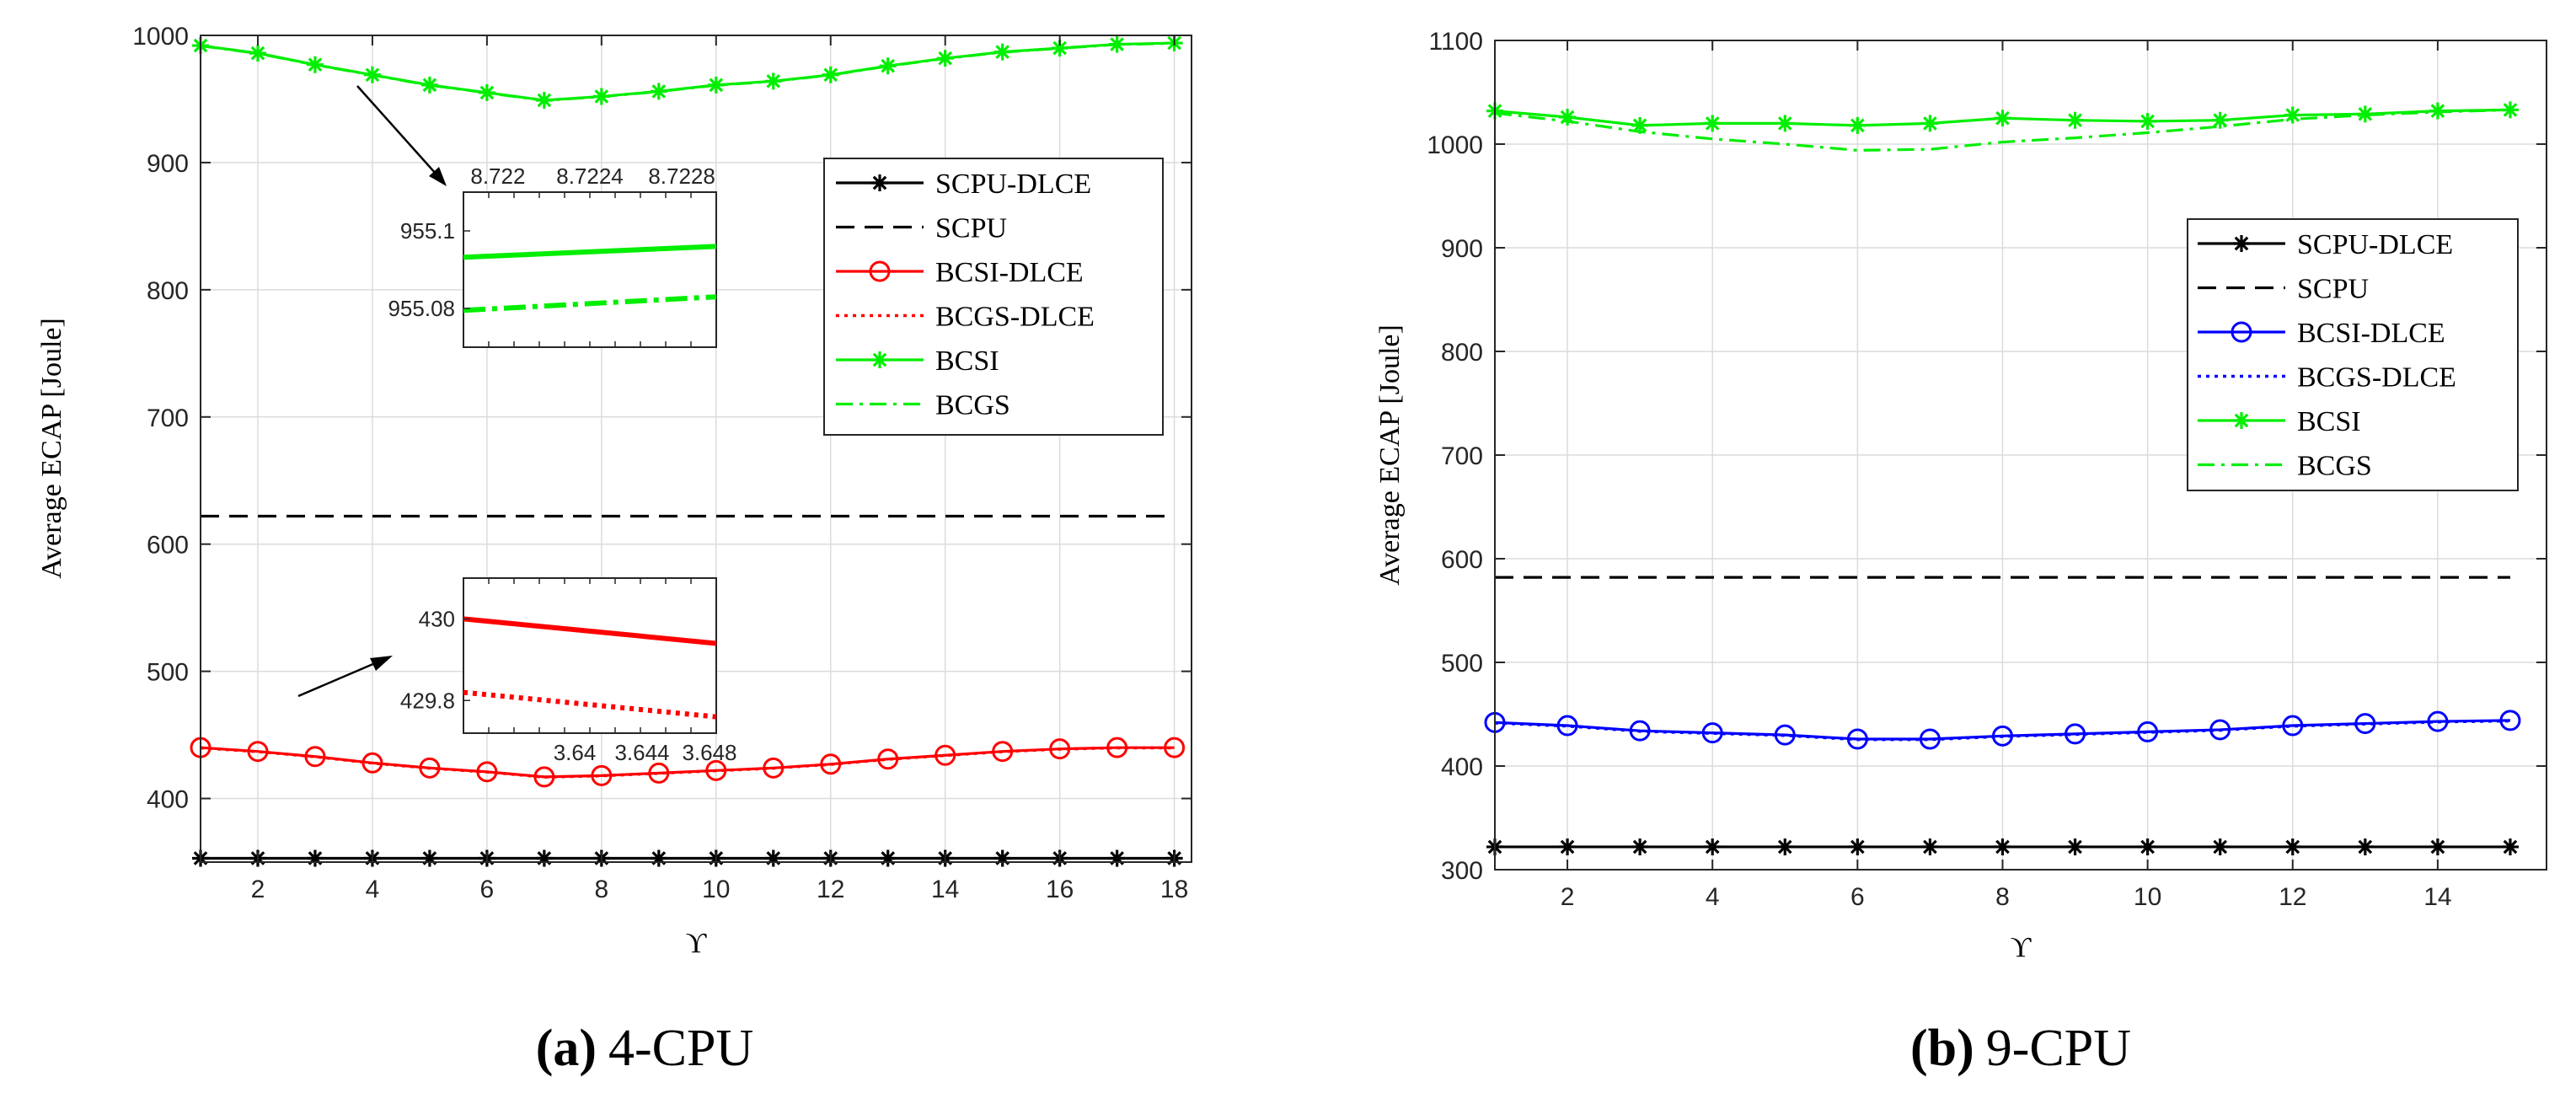  What do you see at coordinates (498, 176) in the screenshot?
I see `inset-x-tick-label: 8.722` at bounding box center [498, 176].